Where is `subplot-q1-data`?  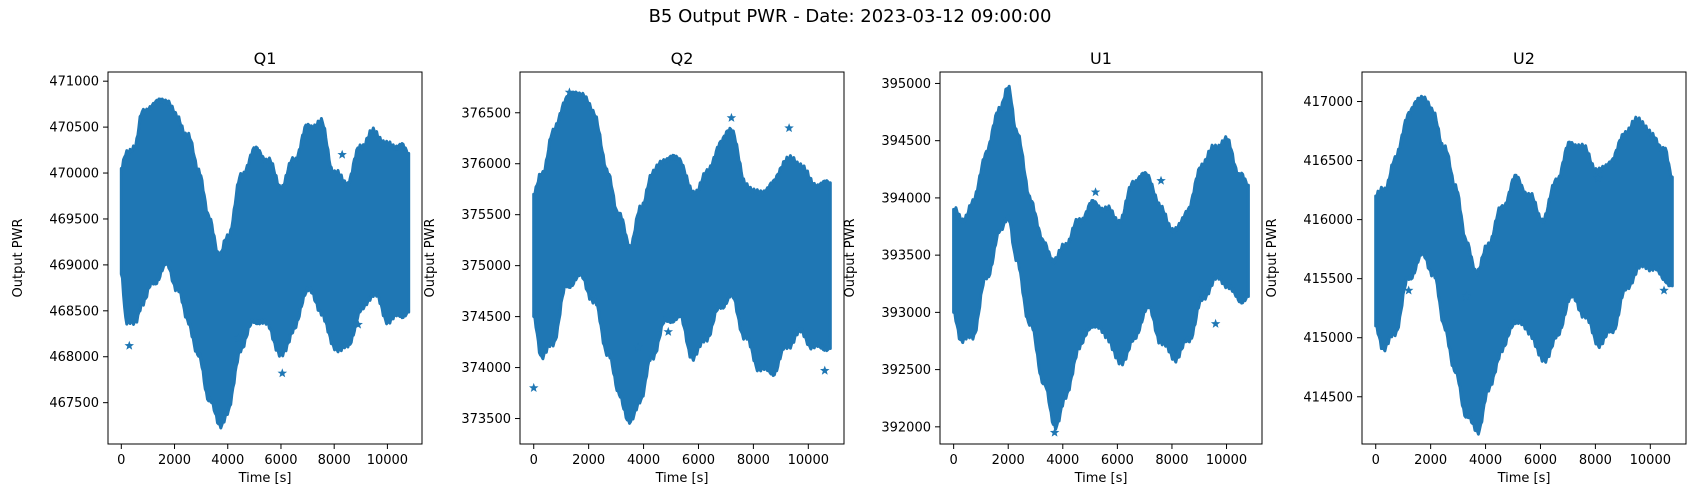
subplot-q1-data is located at coordinates (265, 263).